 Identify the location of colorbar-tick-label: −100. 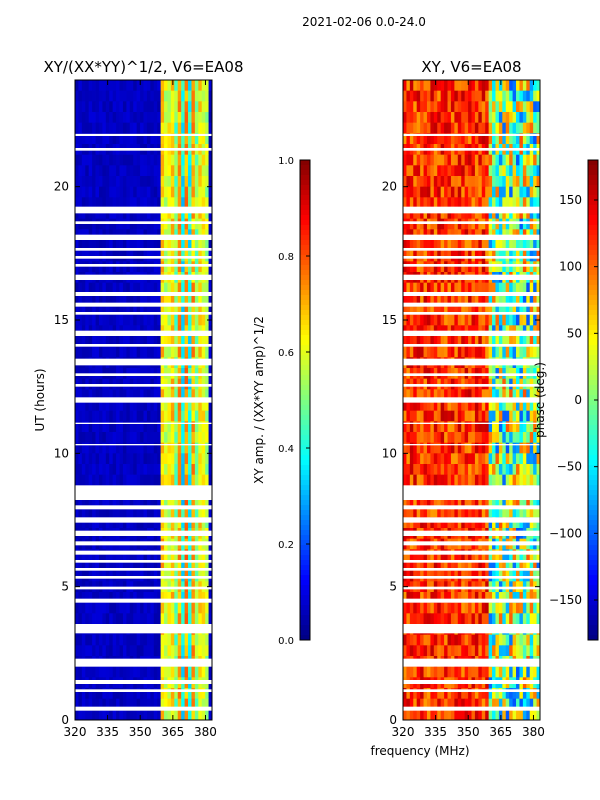
(565, 533).